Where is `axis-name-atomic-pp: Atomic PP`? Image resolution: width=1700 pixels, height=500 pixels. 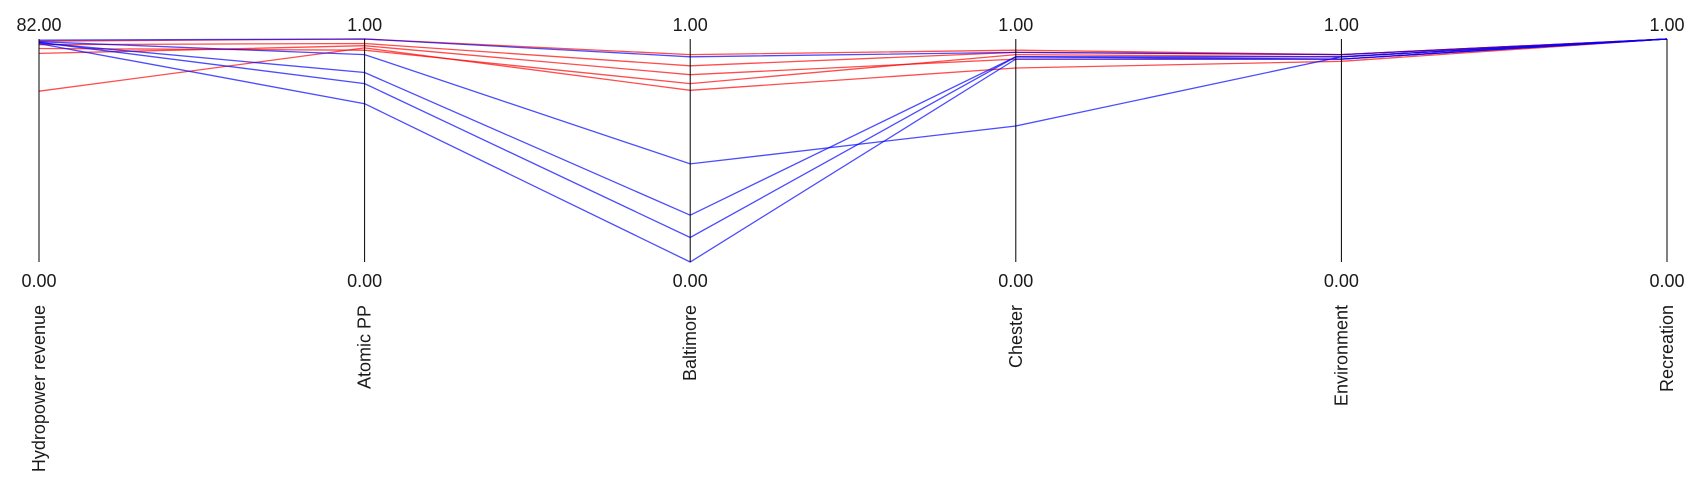
axis-name-atomic-pp: Atomic PP is located at coordinates (365, 347).